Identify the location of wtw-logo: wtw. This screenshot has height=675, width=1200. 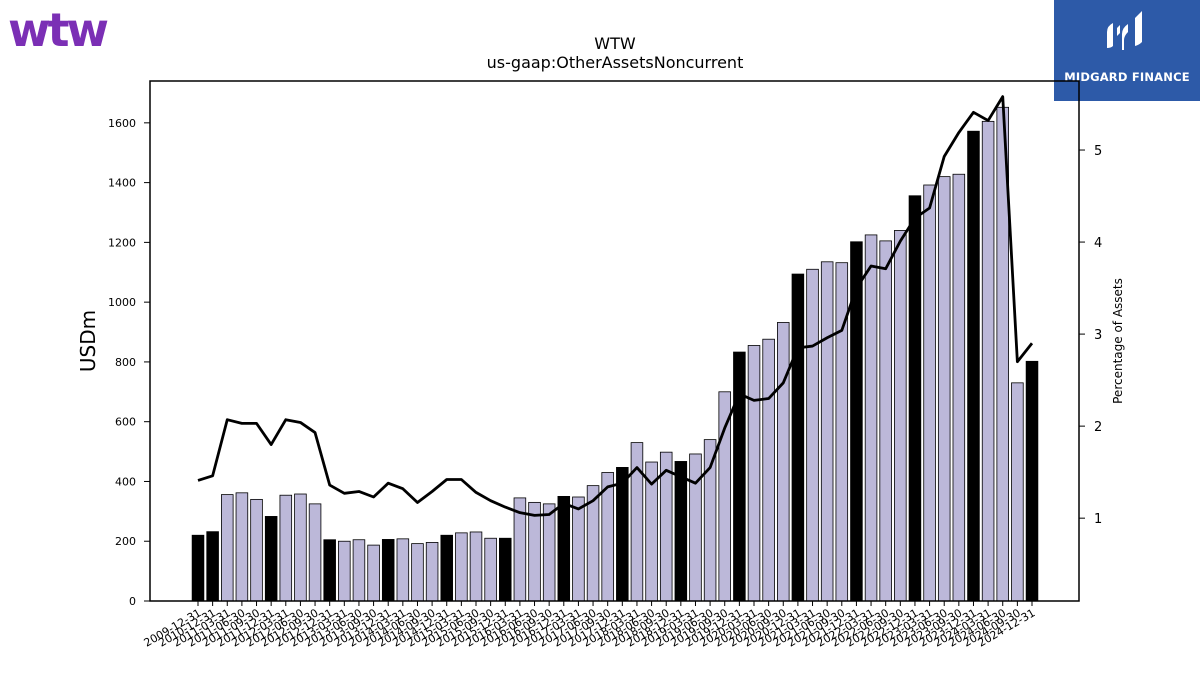
(68, 30).